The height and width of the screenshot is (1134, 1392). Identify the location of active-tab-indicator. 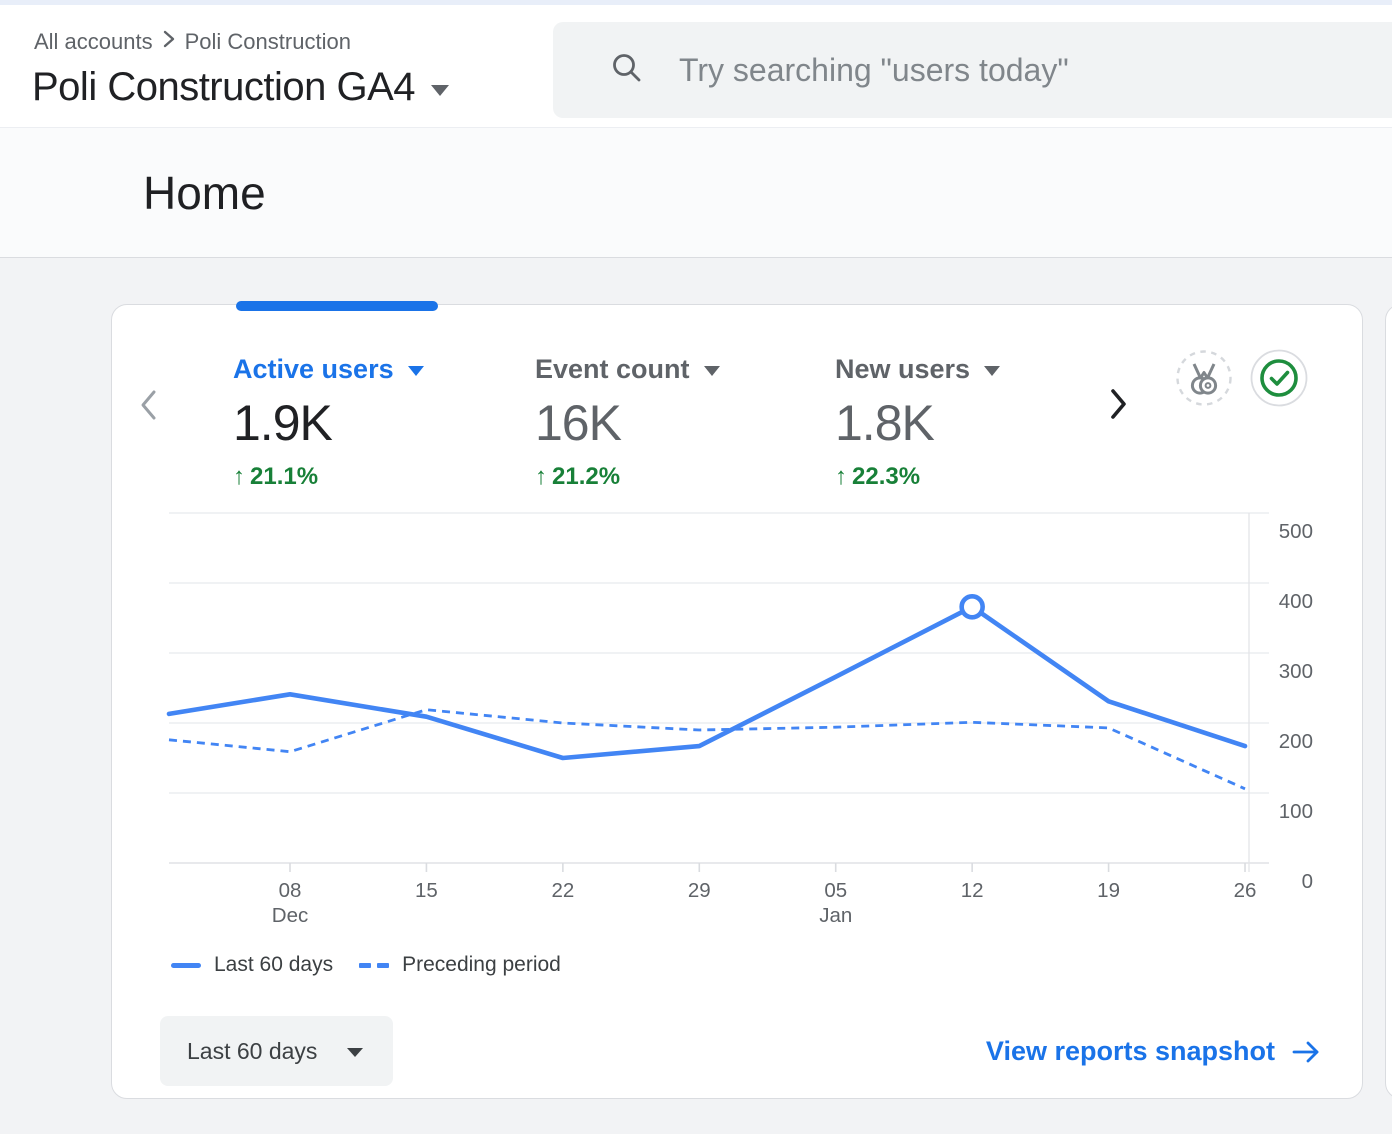
(337, 306).